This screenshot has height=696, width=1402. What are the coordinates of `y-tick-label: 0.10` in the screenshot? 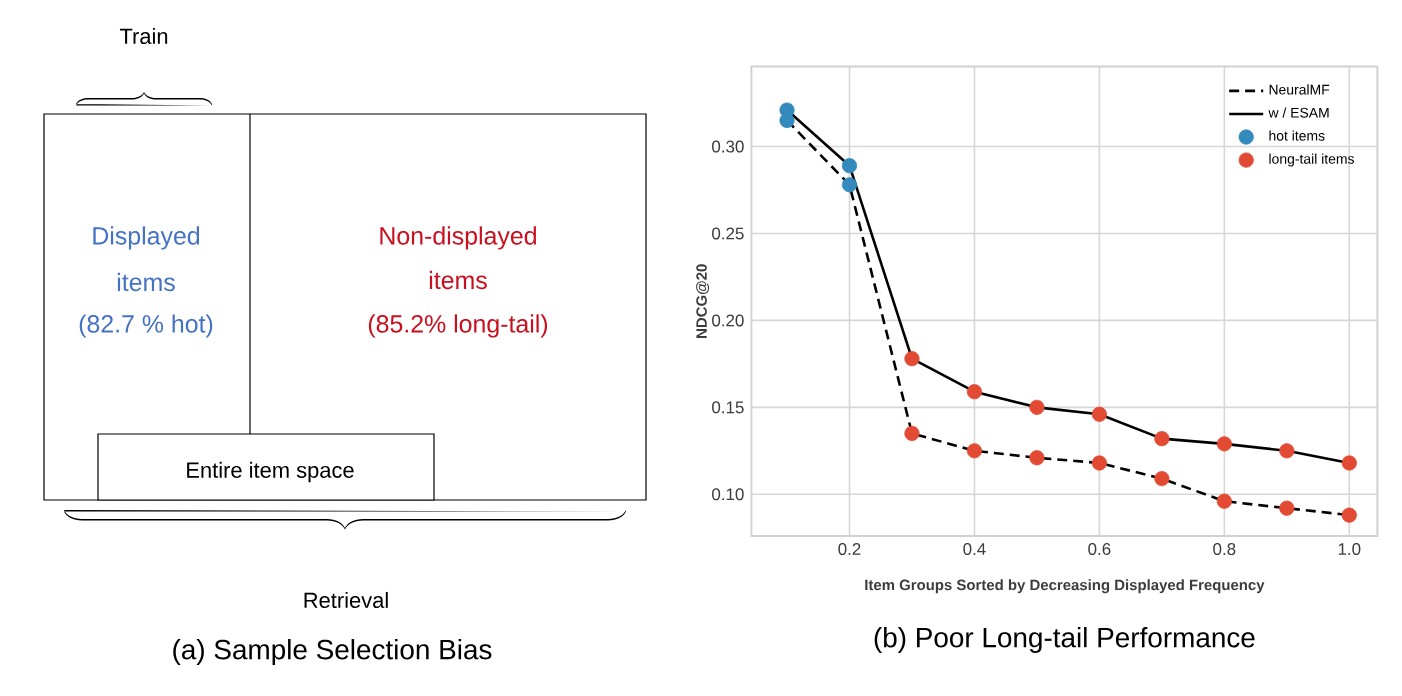 It's located at (728, 494).